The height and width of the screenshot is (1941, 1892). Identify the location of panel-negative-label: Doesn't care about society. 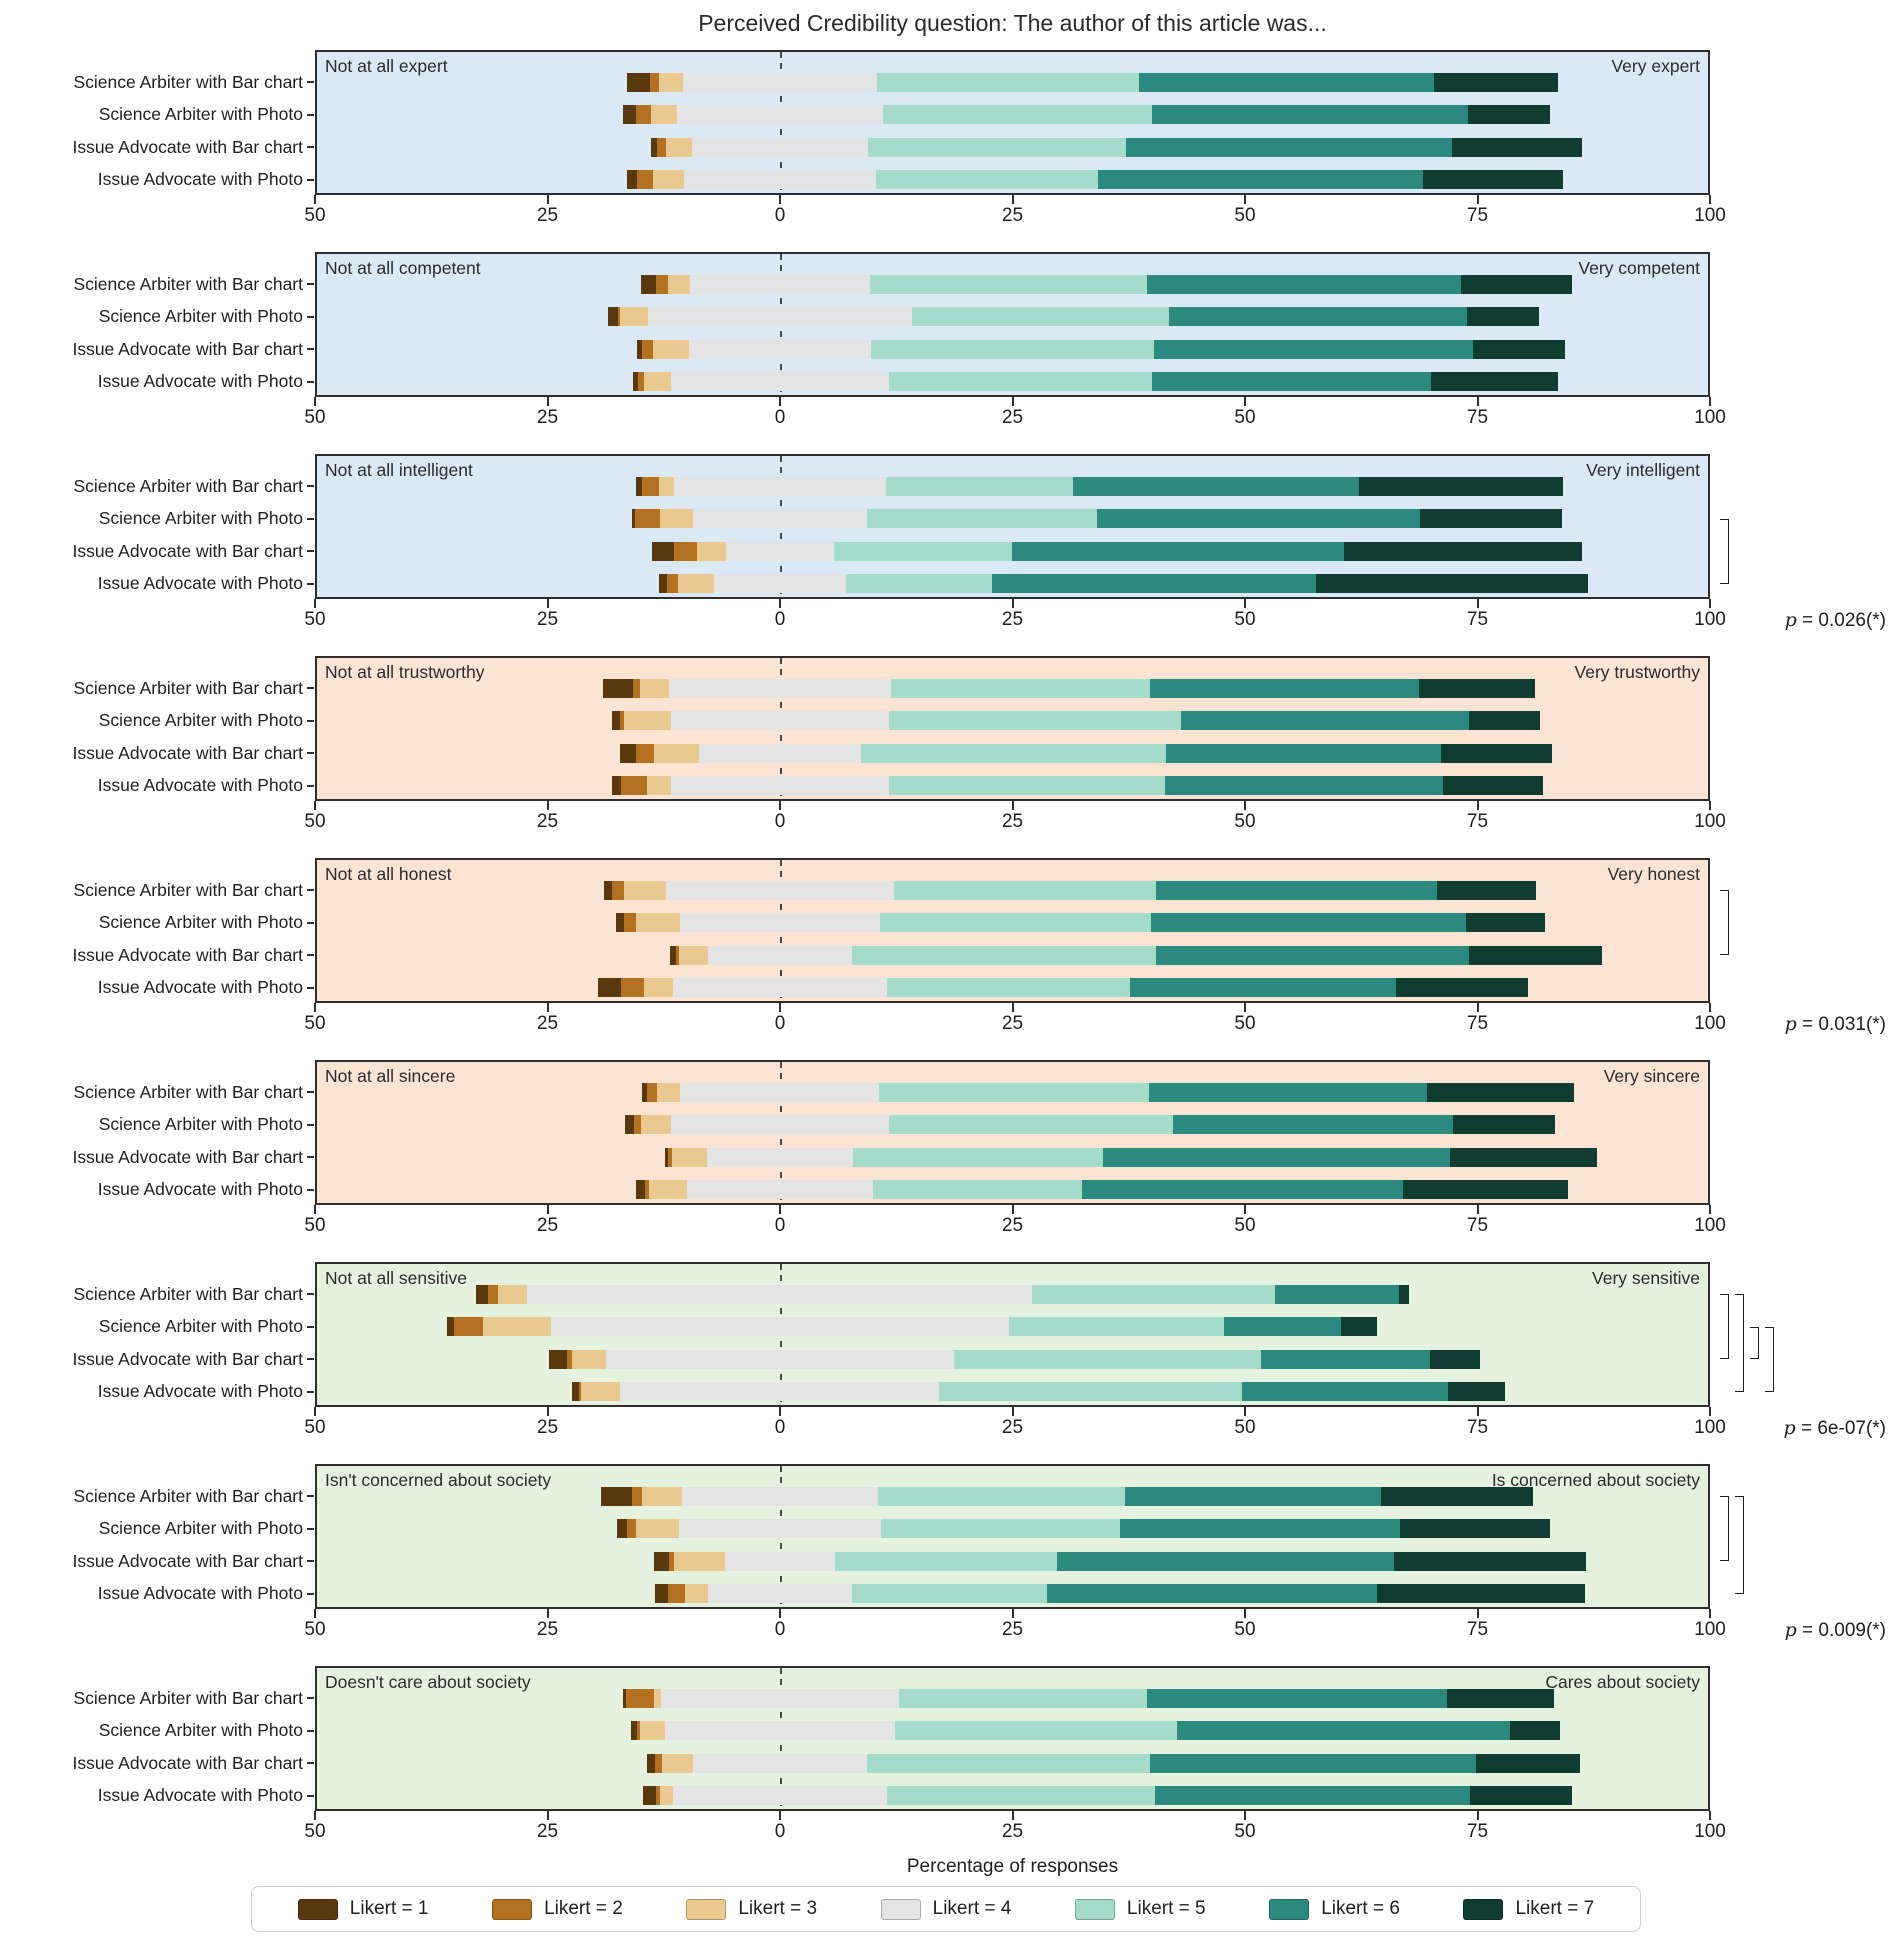
(428, 1682).